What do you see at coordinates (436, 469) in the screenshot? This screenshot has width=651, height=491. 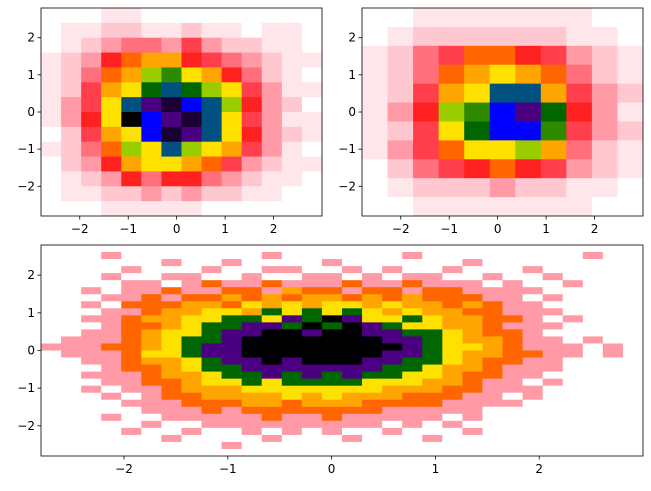 I see `x-tick-label: 1` at bounding box center [436, 469].